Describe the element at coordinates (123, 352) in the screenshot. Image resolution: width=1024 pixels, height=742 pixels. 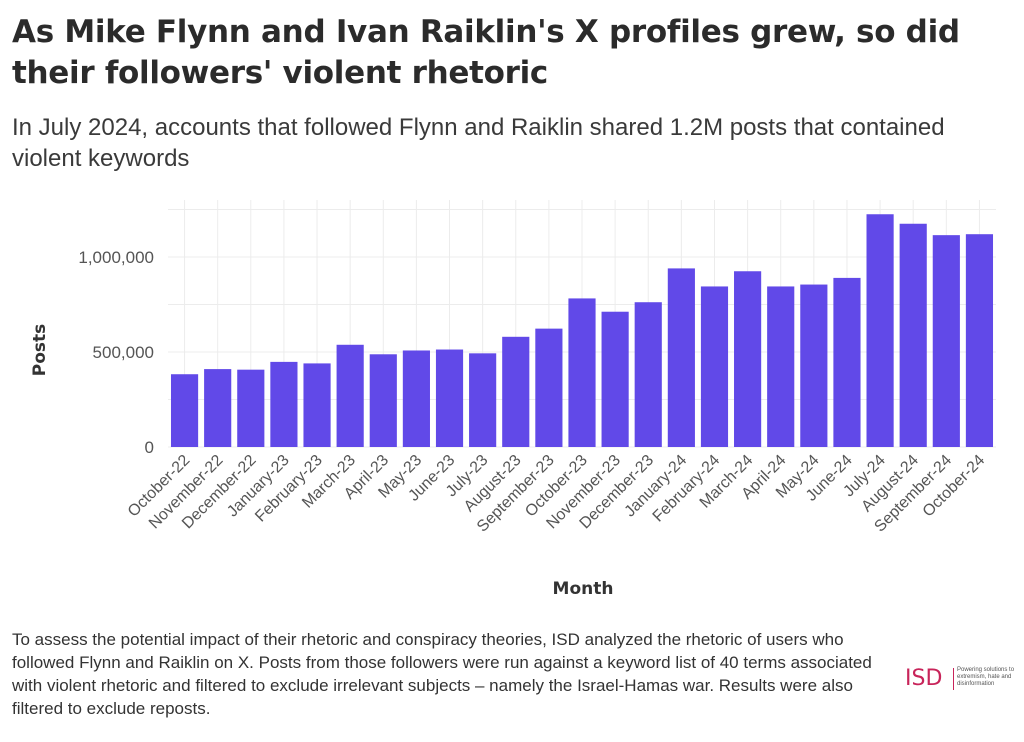
I see `y-tick-label: 500,000` at that location.